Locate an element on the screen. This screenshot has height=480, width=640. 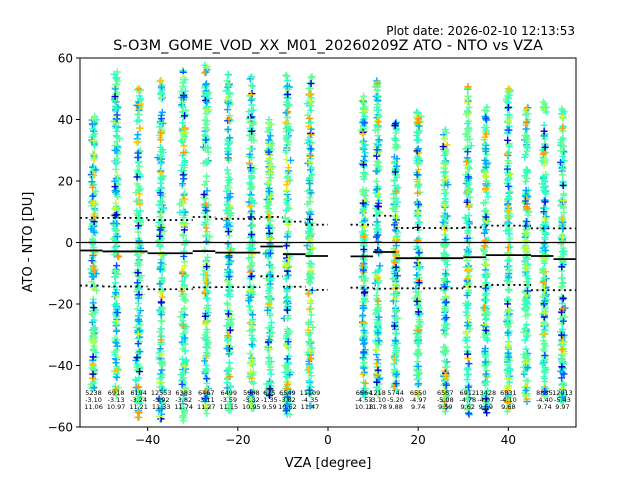
bin-std-label: 9.62 is located at coordinates (468, 407).